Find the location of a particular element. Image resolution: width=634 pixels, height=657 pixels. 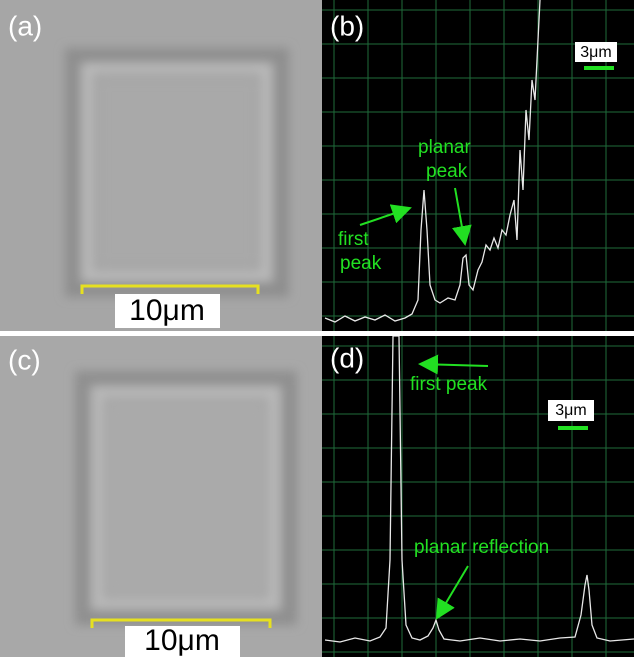

panel-label: (c) is located at coordinates (24, 359).